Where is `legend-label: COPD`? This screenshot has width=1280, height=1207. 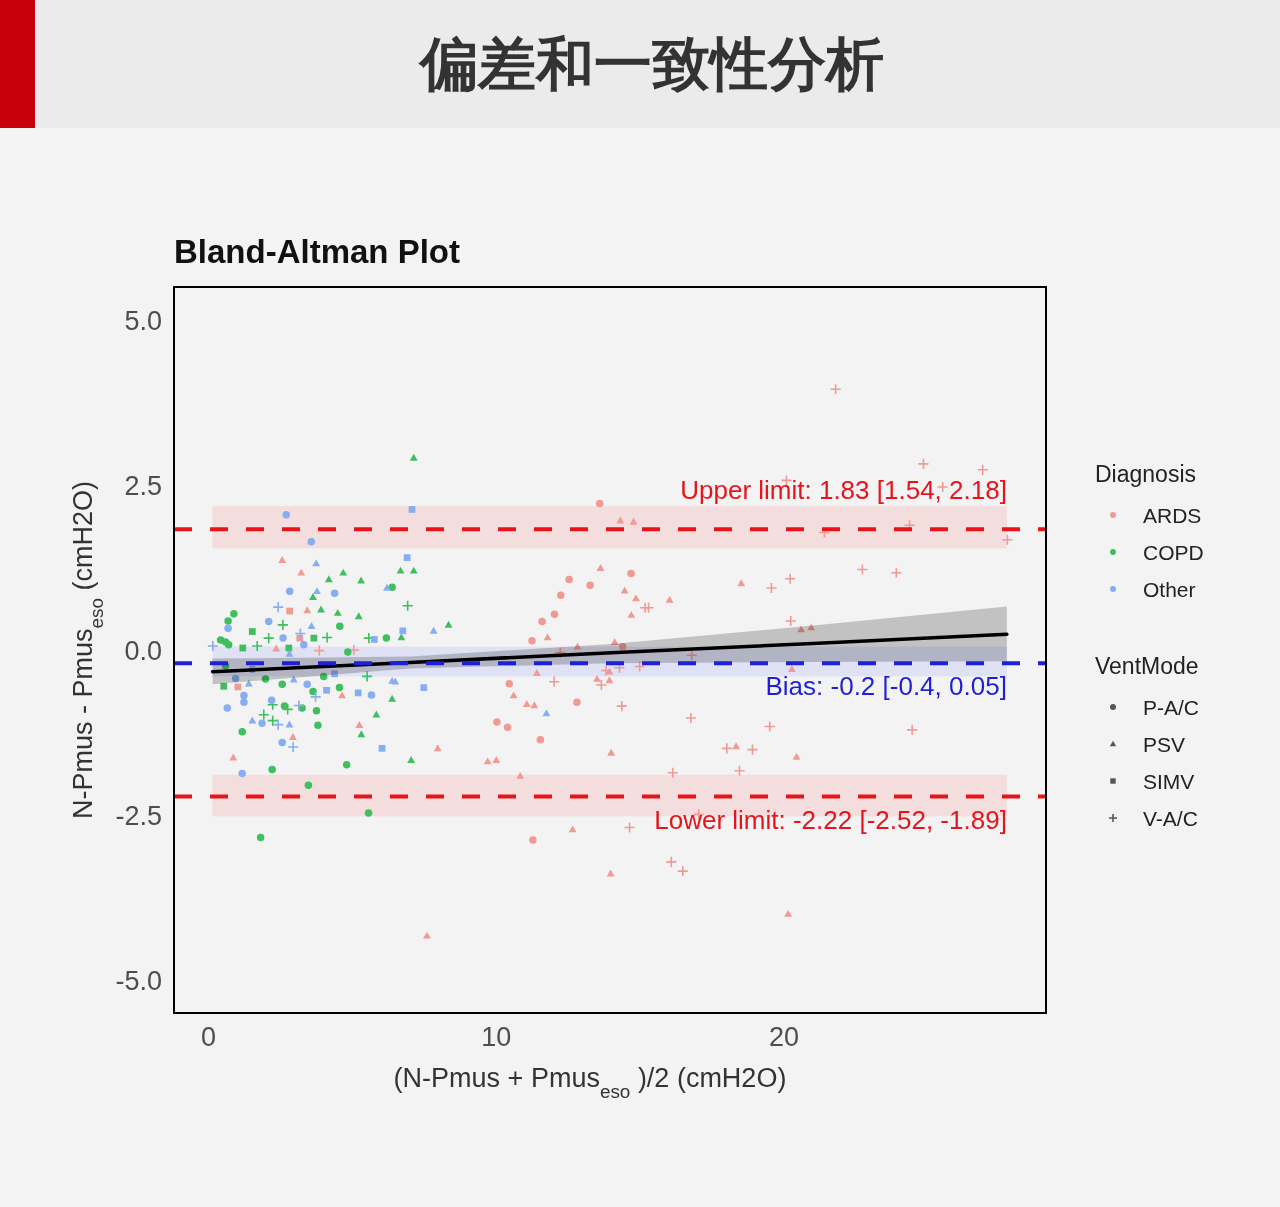
legend-label: COPD is located at coordinates (1173, 552).